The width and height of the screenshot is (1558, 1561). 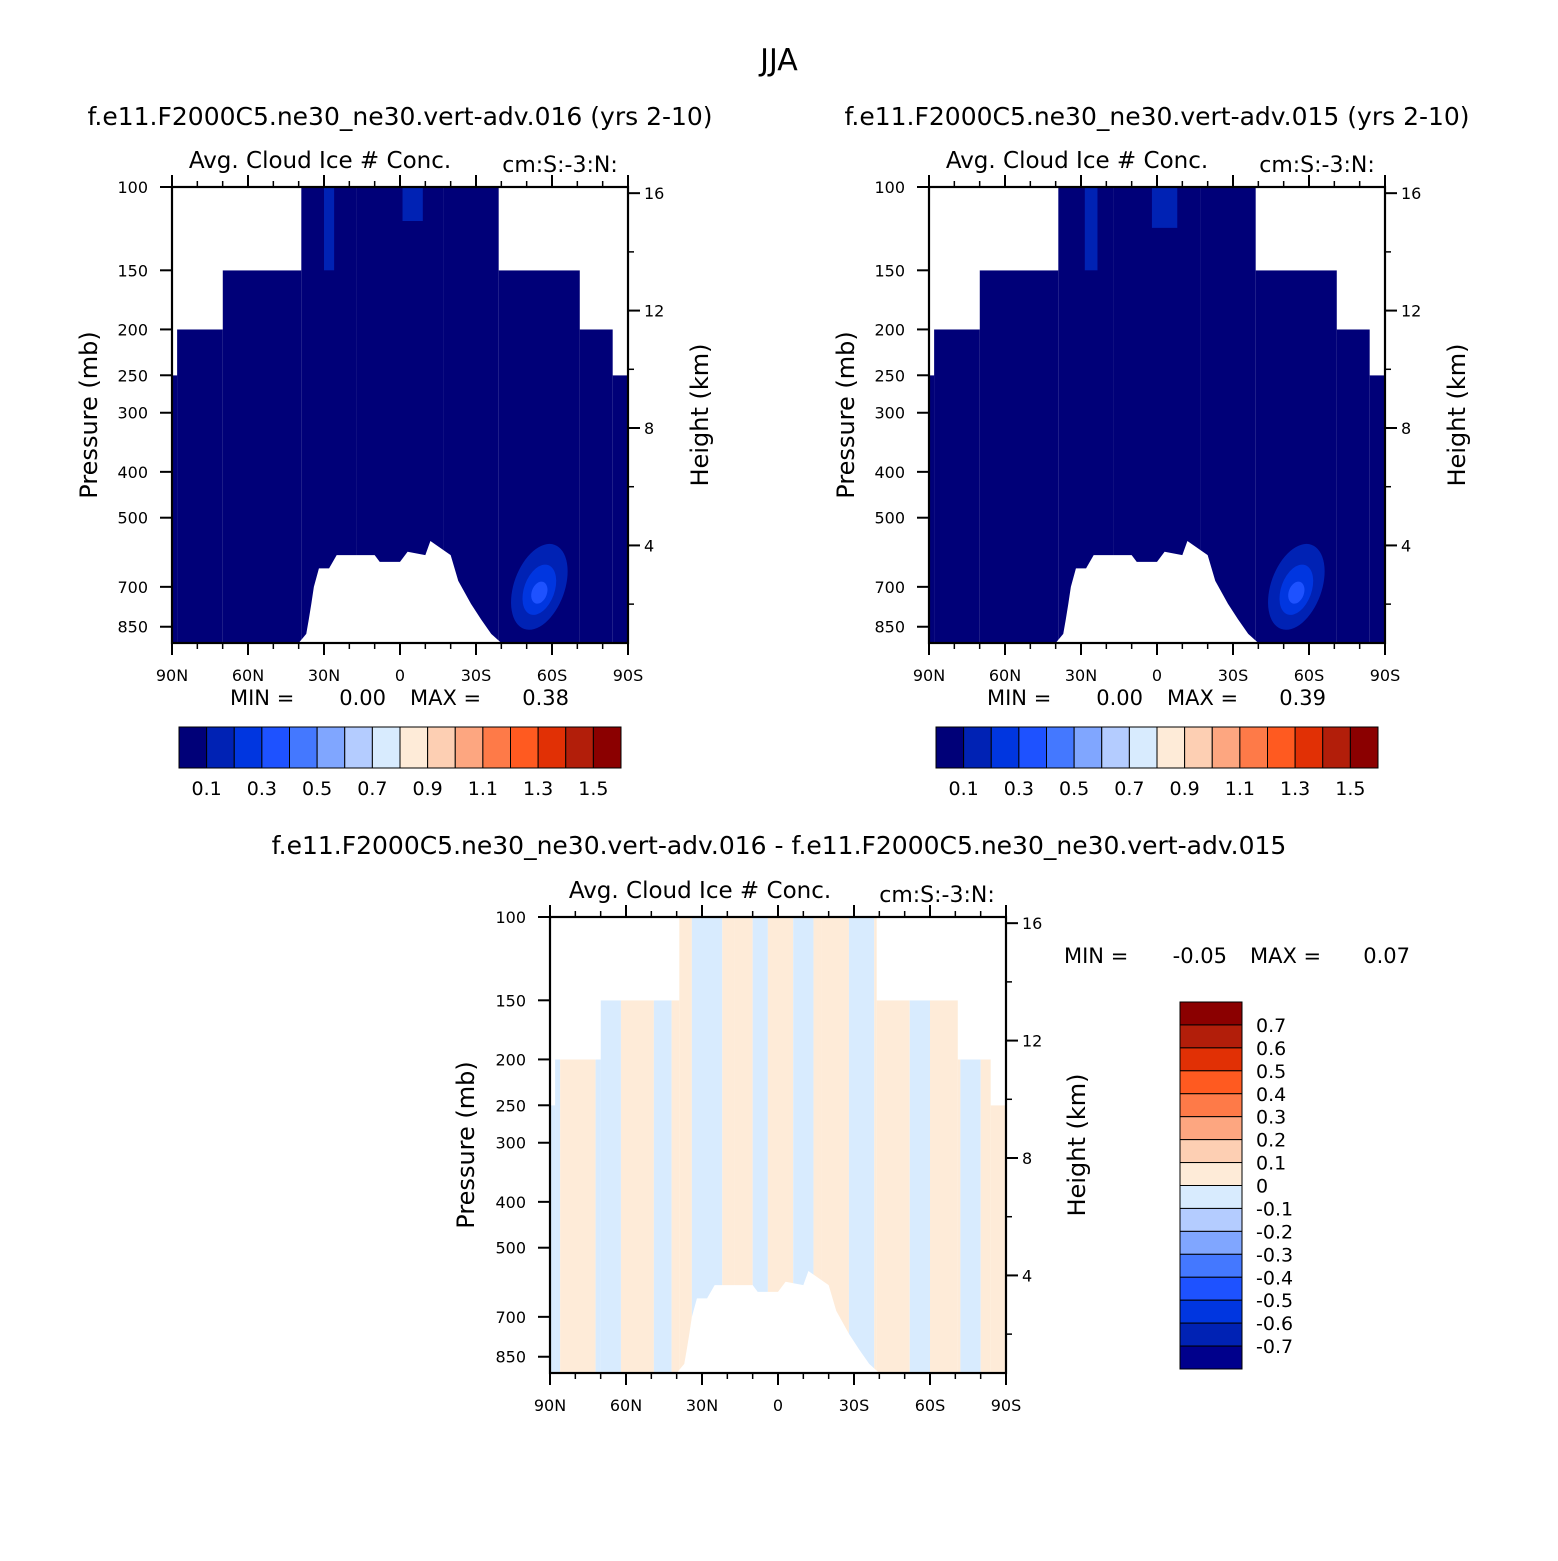 What do you see at coordinates (700, 891) in the screenshot?
I see `variable-title: Avg. Cloud Ice # Conc.` at bounding box center [700, 891].